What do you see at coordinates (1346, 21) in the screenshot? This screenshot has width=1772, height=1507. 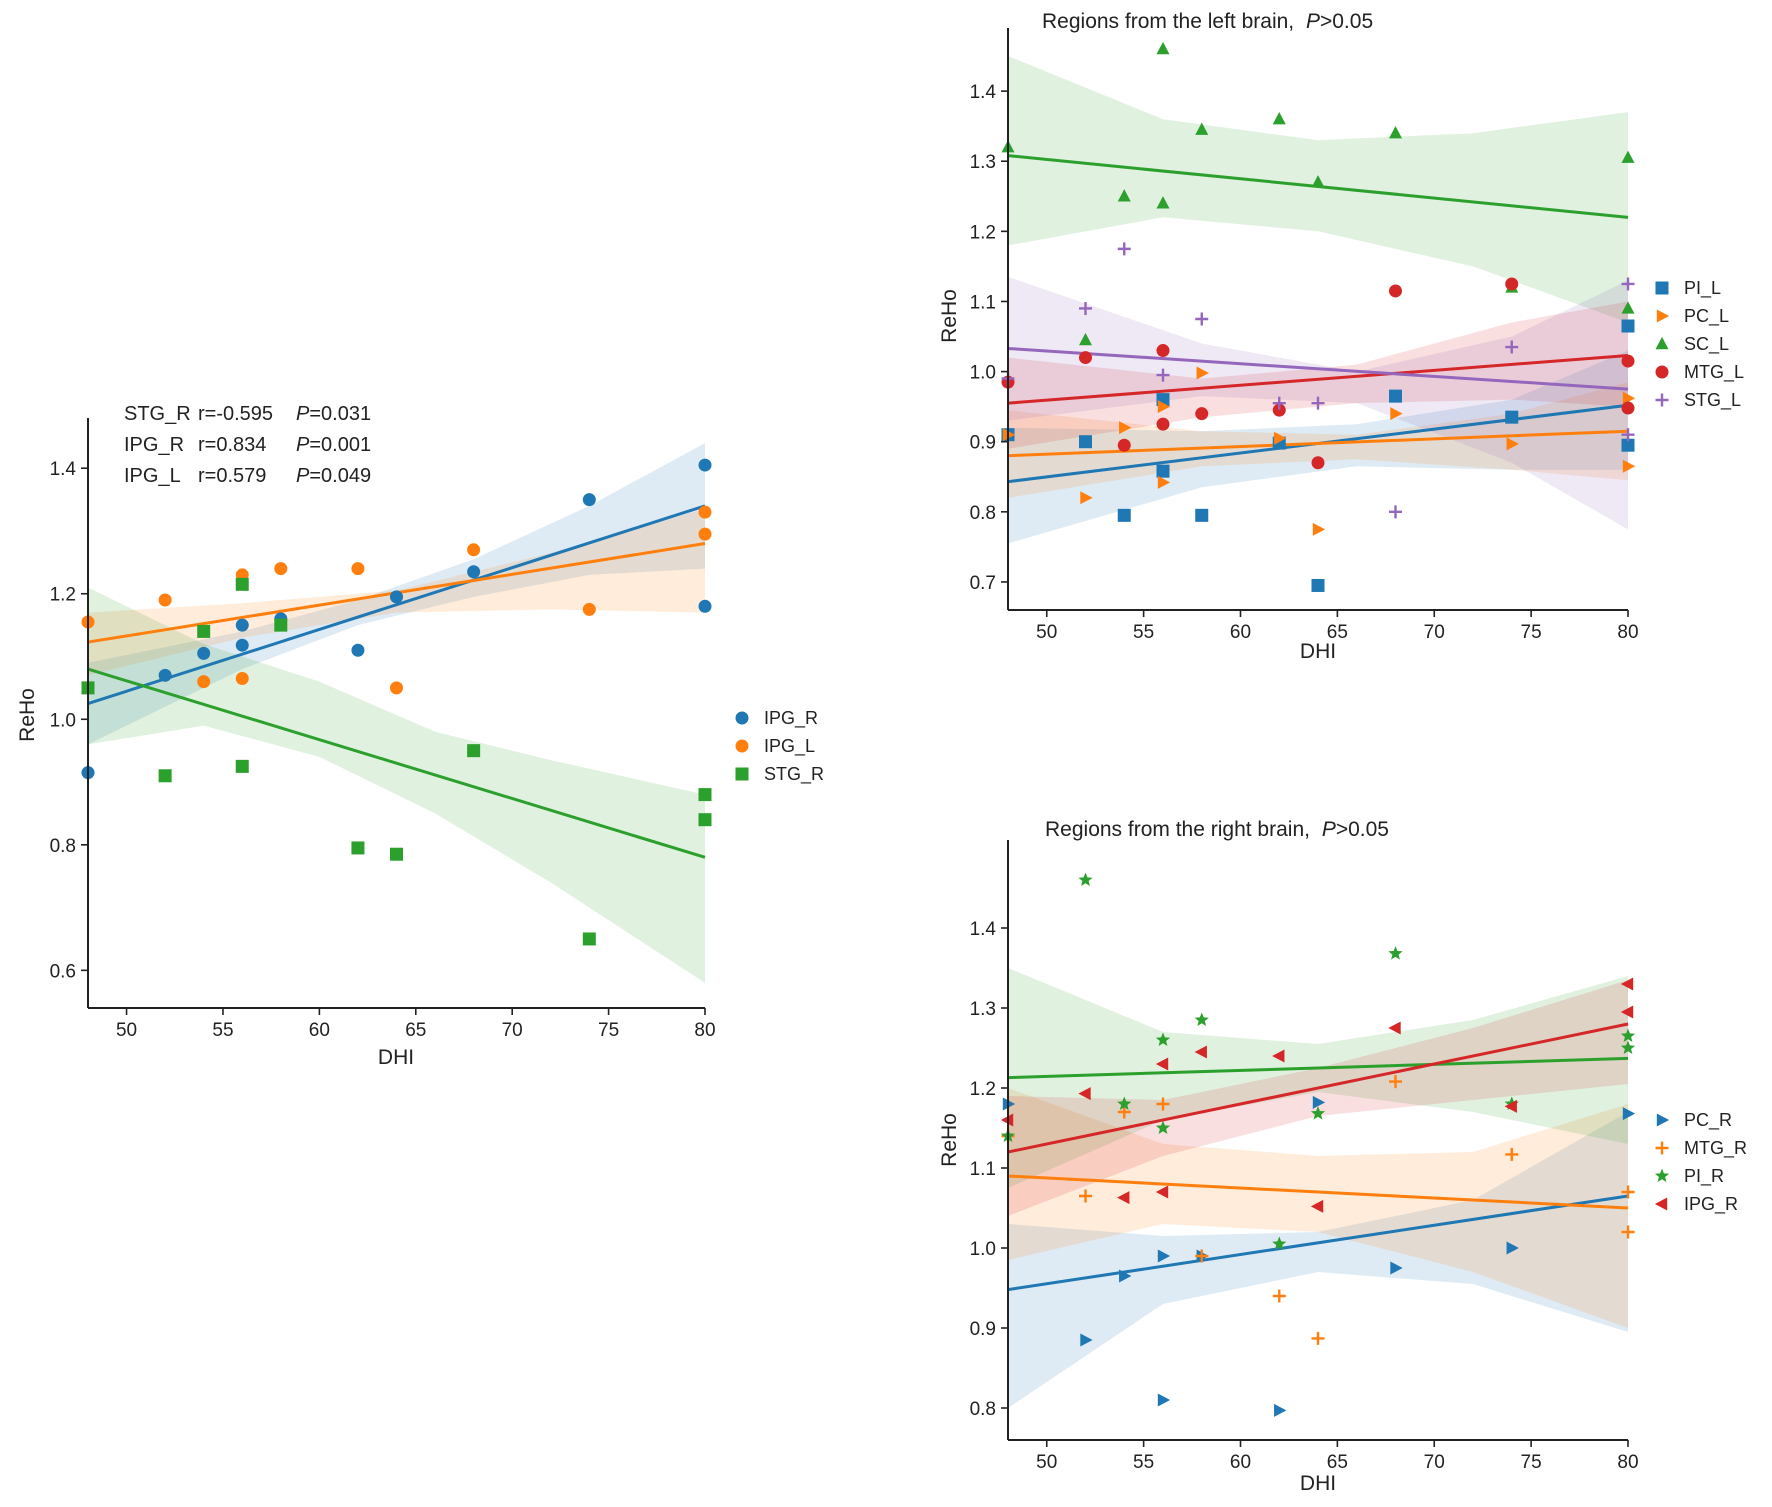 I see `title-p-value: >0.05` at bounding box center [1346, 21].